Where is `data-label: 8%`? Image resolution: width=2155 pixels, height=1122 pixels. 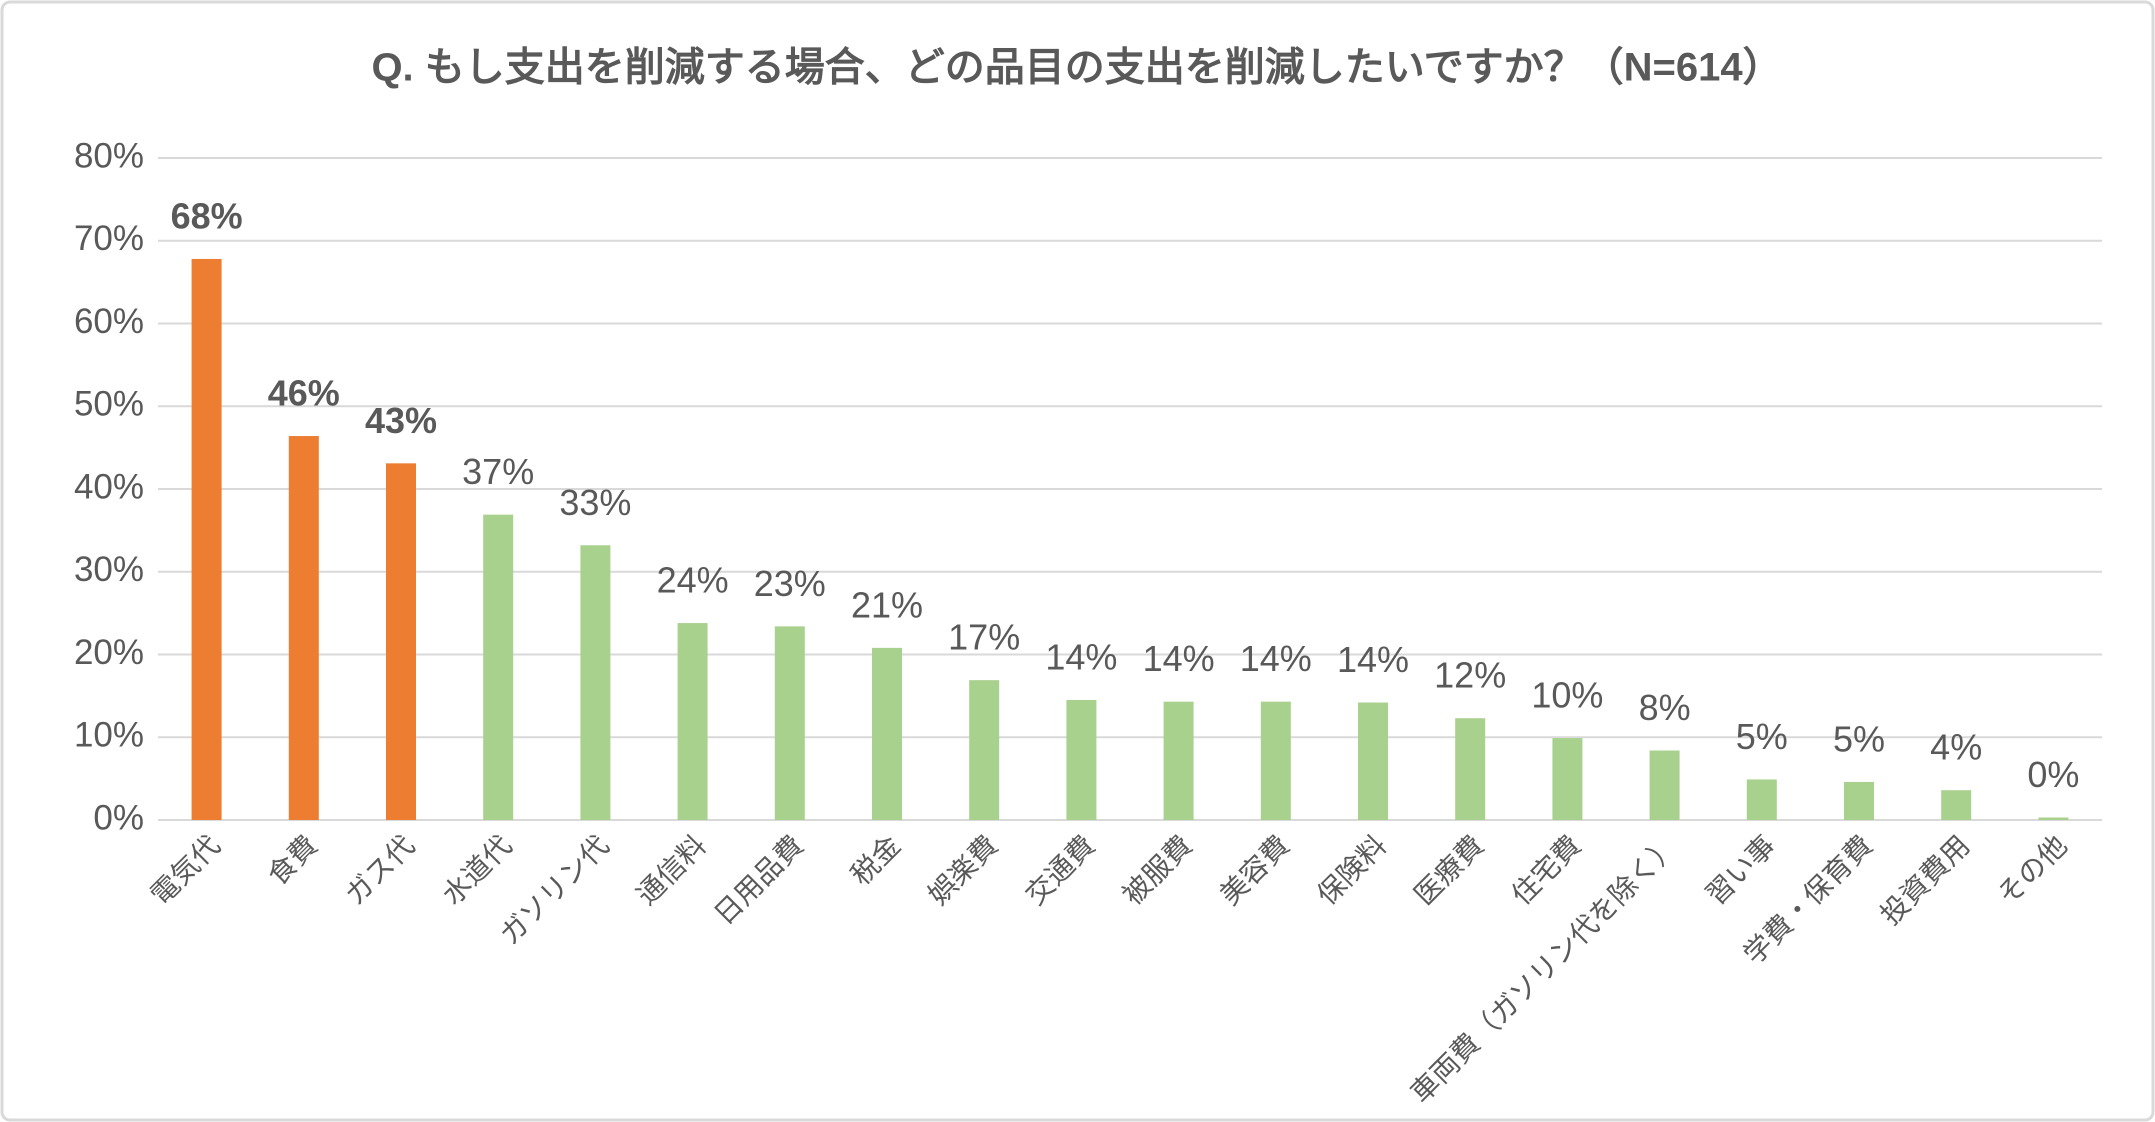
data-label: 8% is located at coordinates (1665, 707).